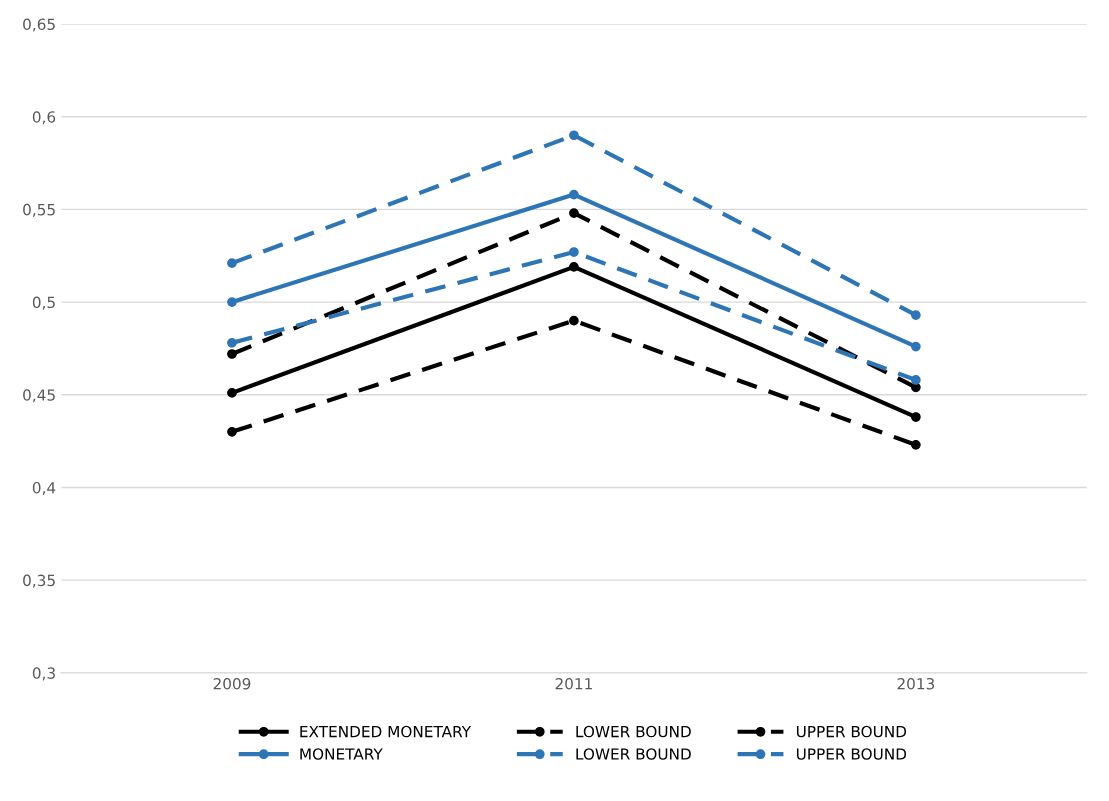 Image resolution: width=1109 pixels, height=801 pixels. Describe the element at coordinates (916, 683) in the screenshot. I see `x-tick-label: 2013` at that location.